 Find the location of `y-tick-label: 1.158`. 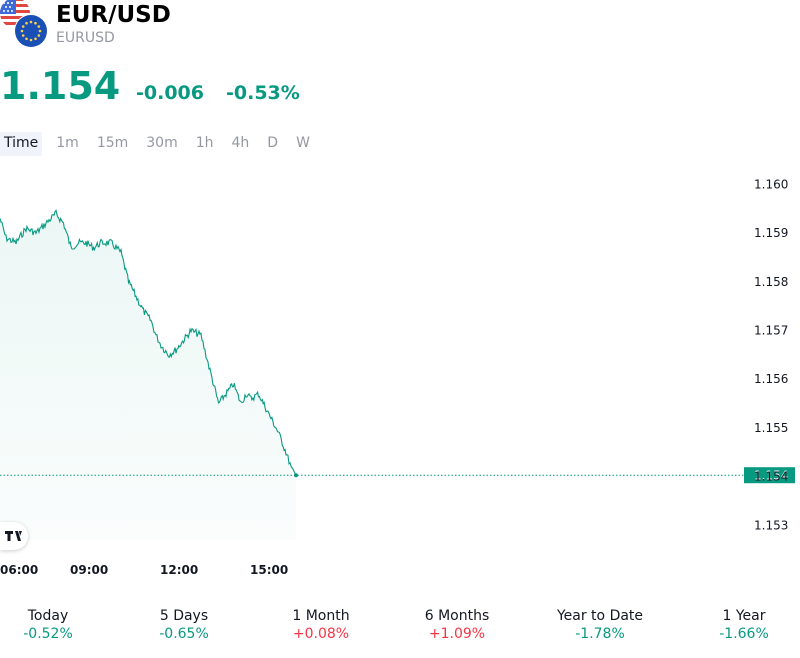

y-tick-label: 1.158 is located at coordinates (771, 282).